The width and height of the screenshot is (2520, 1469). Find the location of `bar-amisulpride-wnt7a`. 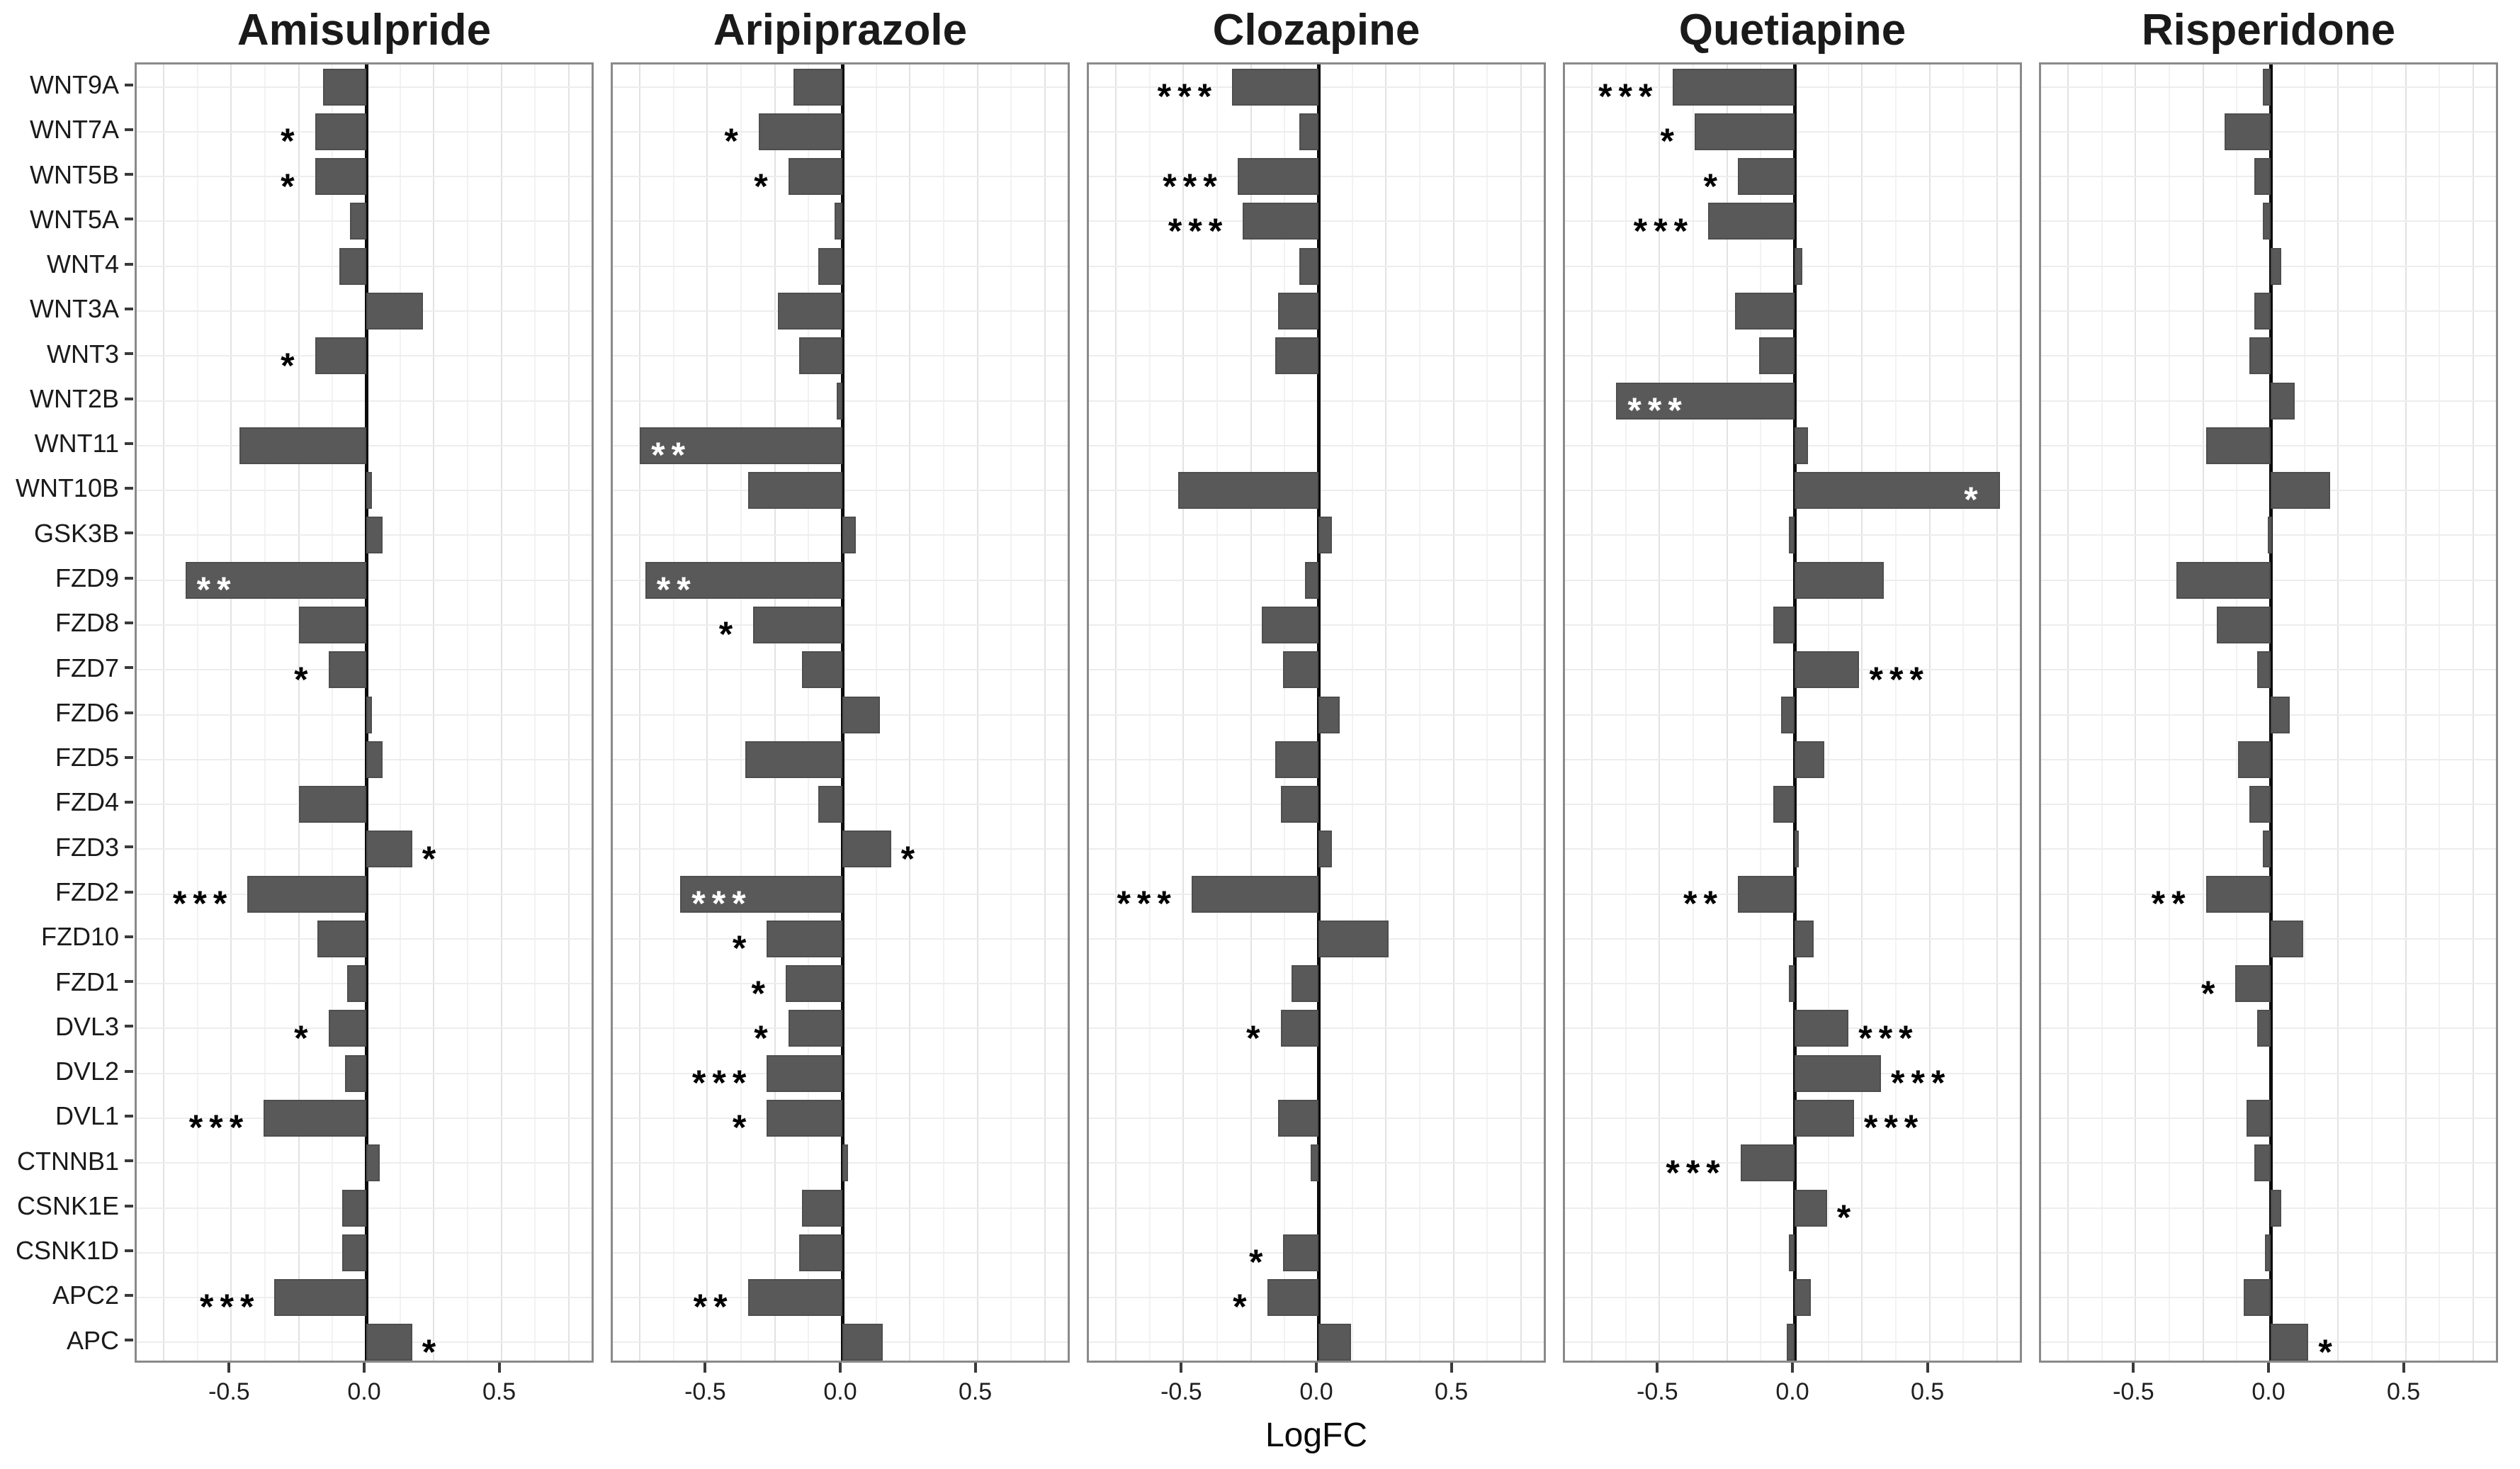

bar-amisulpride-wnt7a is located at coordinates (340, 131).